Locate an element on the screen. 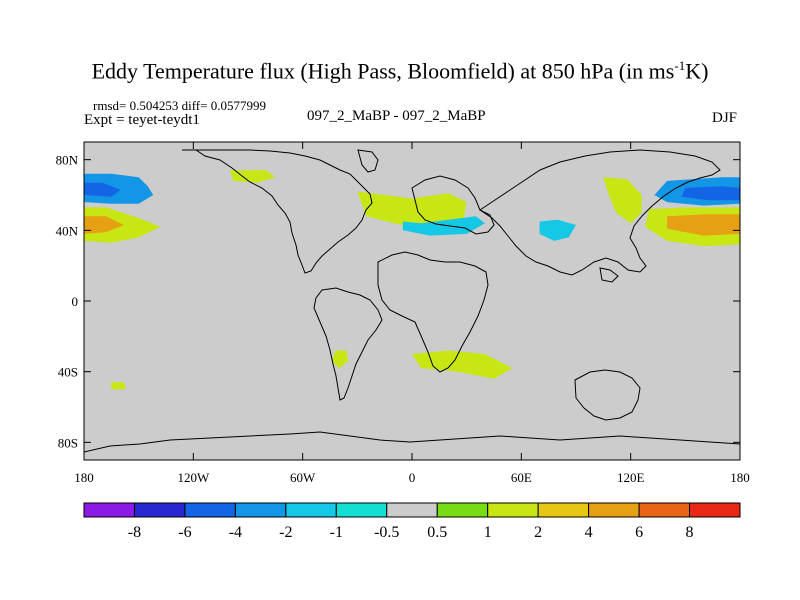 The width and height of the screenshot is (800, 600). colorbar-label: 1 is located at coordinates (488, 532).